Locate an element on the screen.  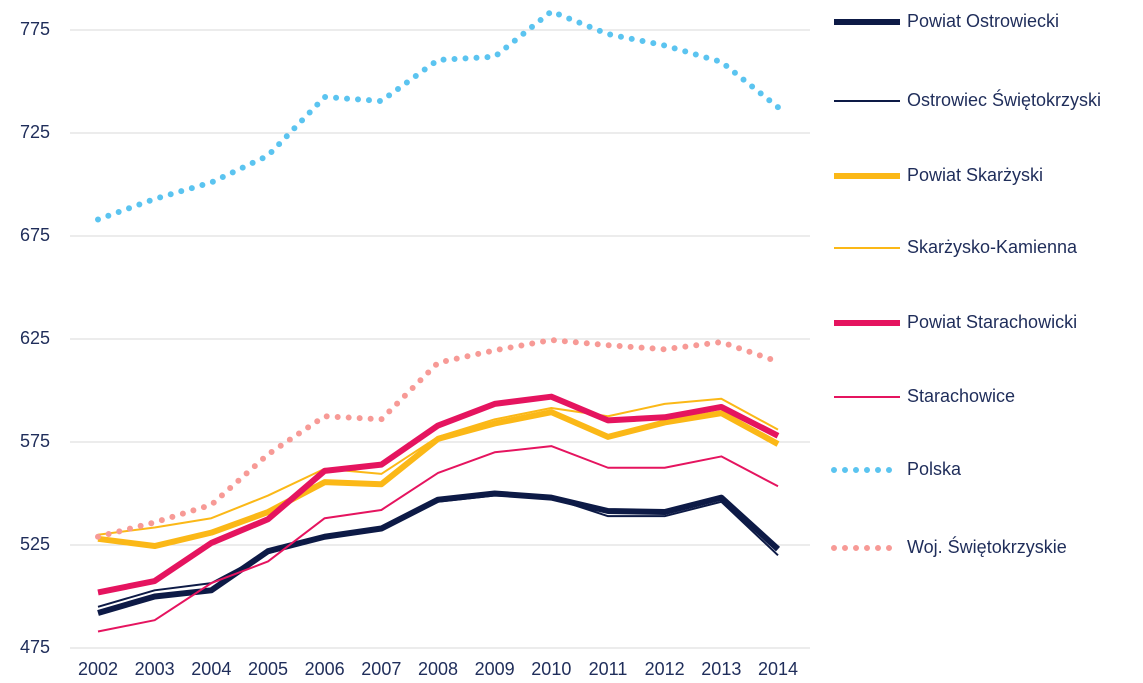
x-tick-label: 2009 is located at coordinates (495, 669).